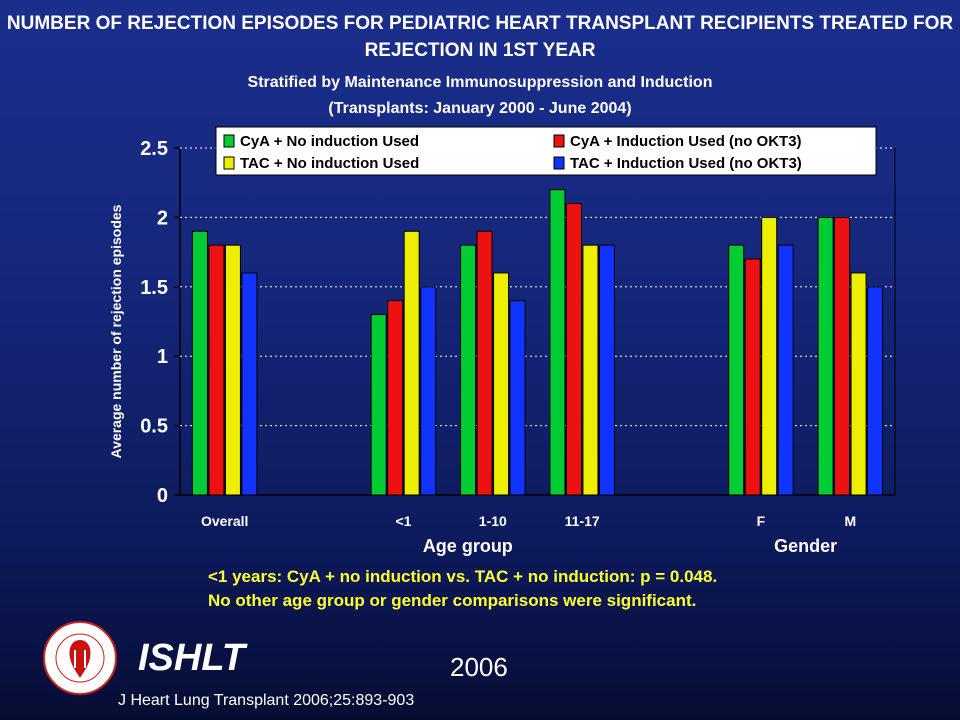 The height and width of the screenshot is (720, 960). I want to click on x-group-label: Age group, so click(468, 546).